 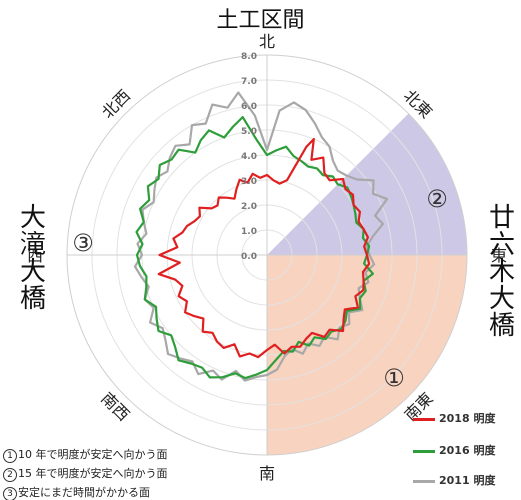 I want to click on right-label-char-1: 廿, so click(x=501, y=218).